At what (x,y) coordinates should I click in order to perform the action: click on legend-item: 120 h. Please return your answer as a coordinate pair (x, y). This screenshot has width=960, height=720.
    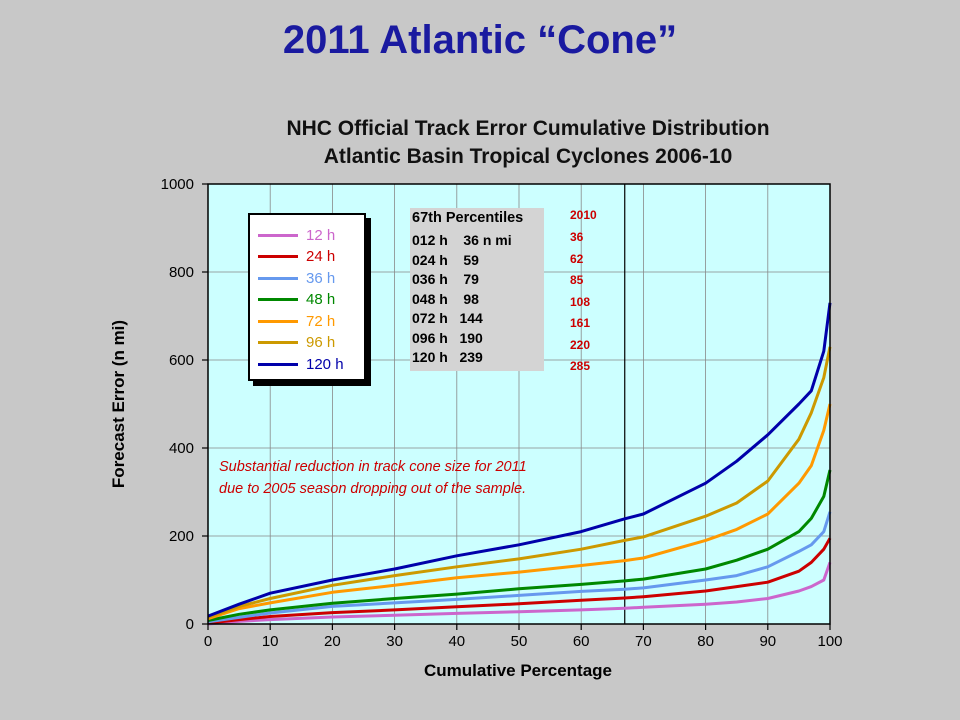
    Looking at the image, I should click on (301, 364).